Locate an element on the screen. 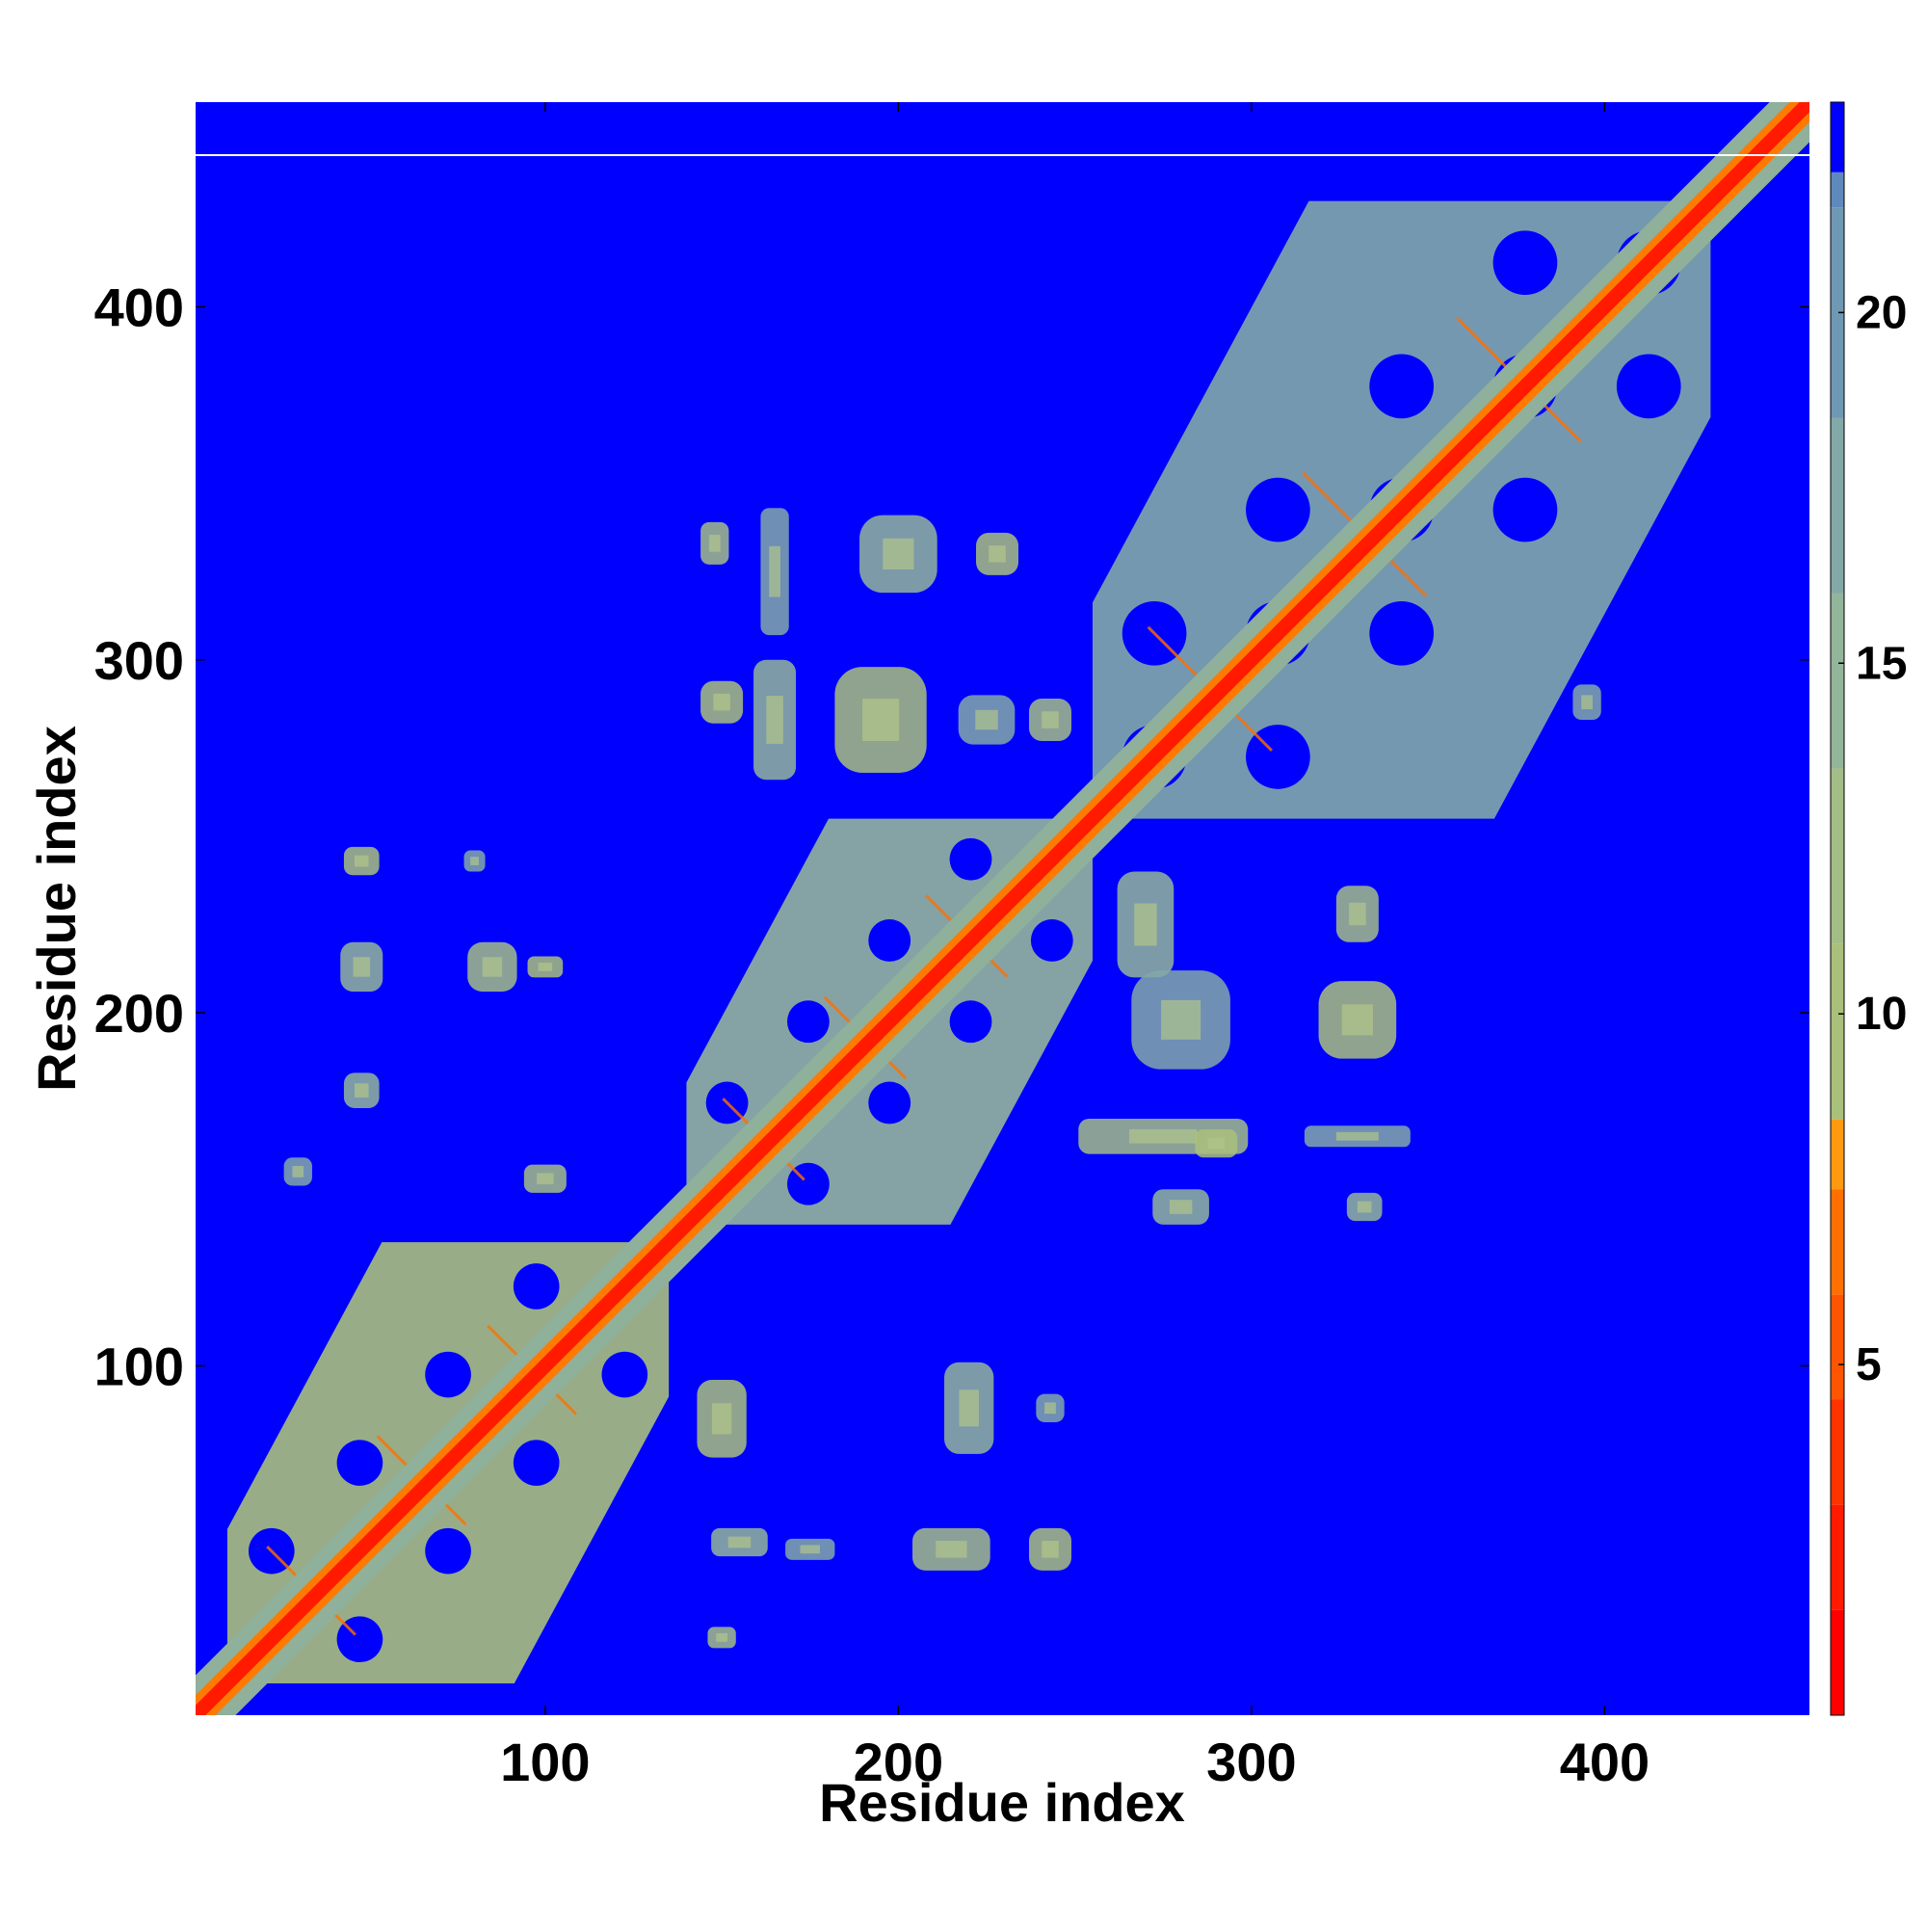  y-tick-label: 200 is located at coordinates (139, 1013).